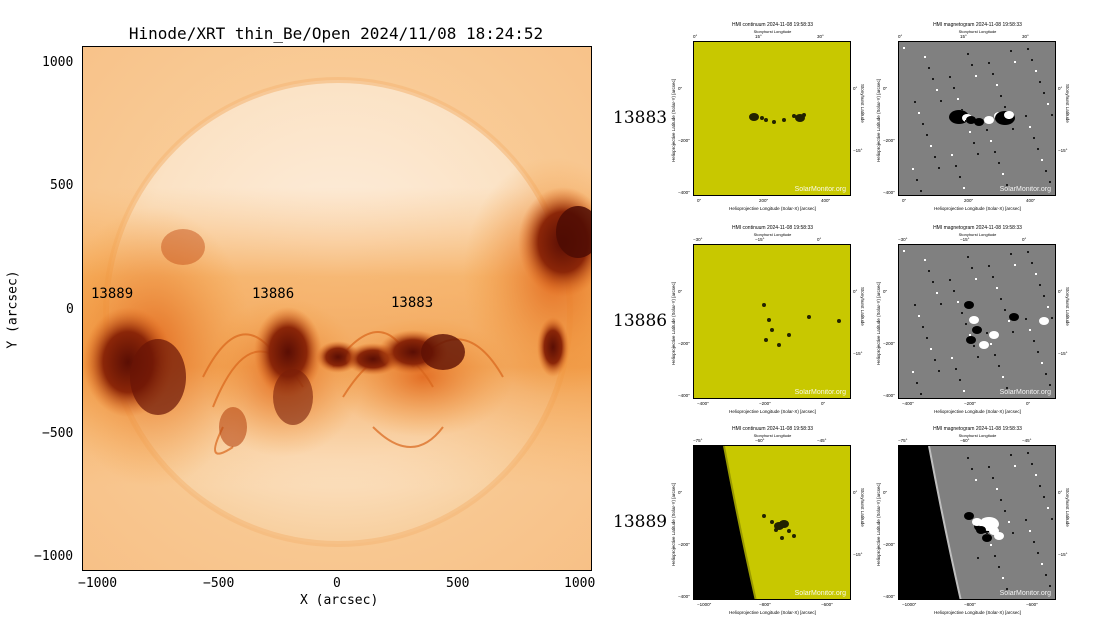  What do you see at coordinates (1060, 291) in the screenshot?
I see `hmi-right-tick: 0°` at bounding box center [1060, 291].